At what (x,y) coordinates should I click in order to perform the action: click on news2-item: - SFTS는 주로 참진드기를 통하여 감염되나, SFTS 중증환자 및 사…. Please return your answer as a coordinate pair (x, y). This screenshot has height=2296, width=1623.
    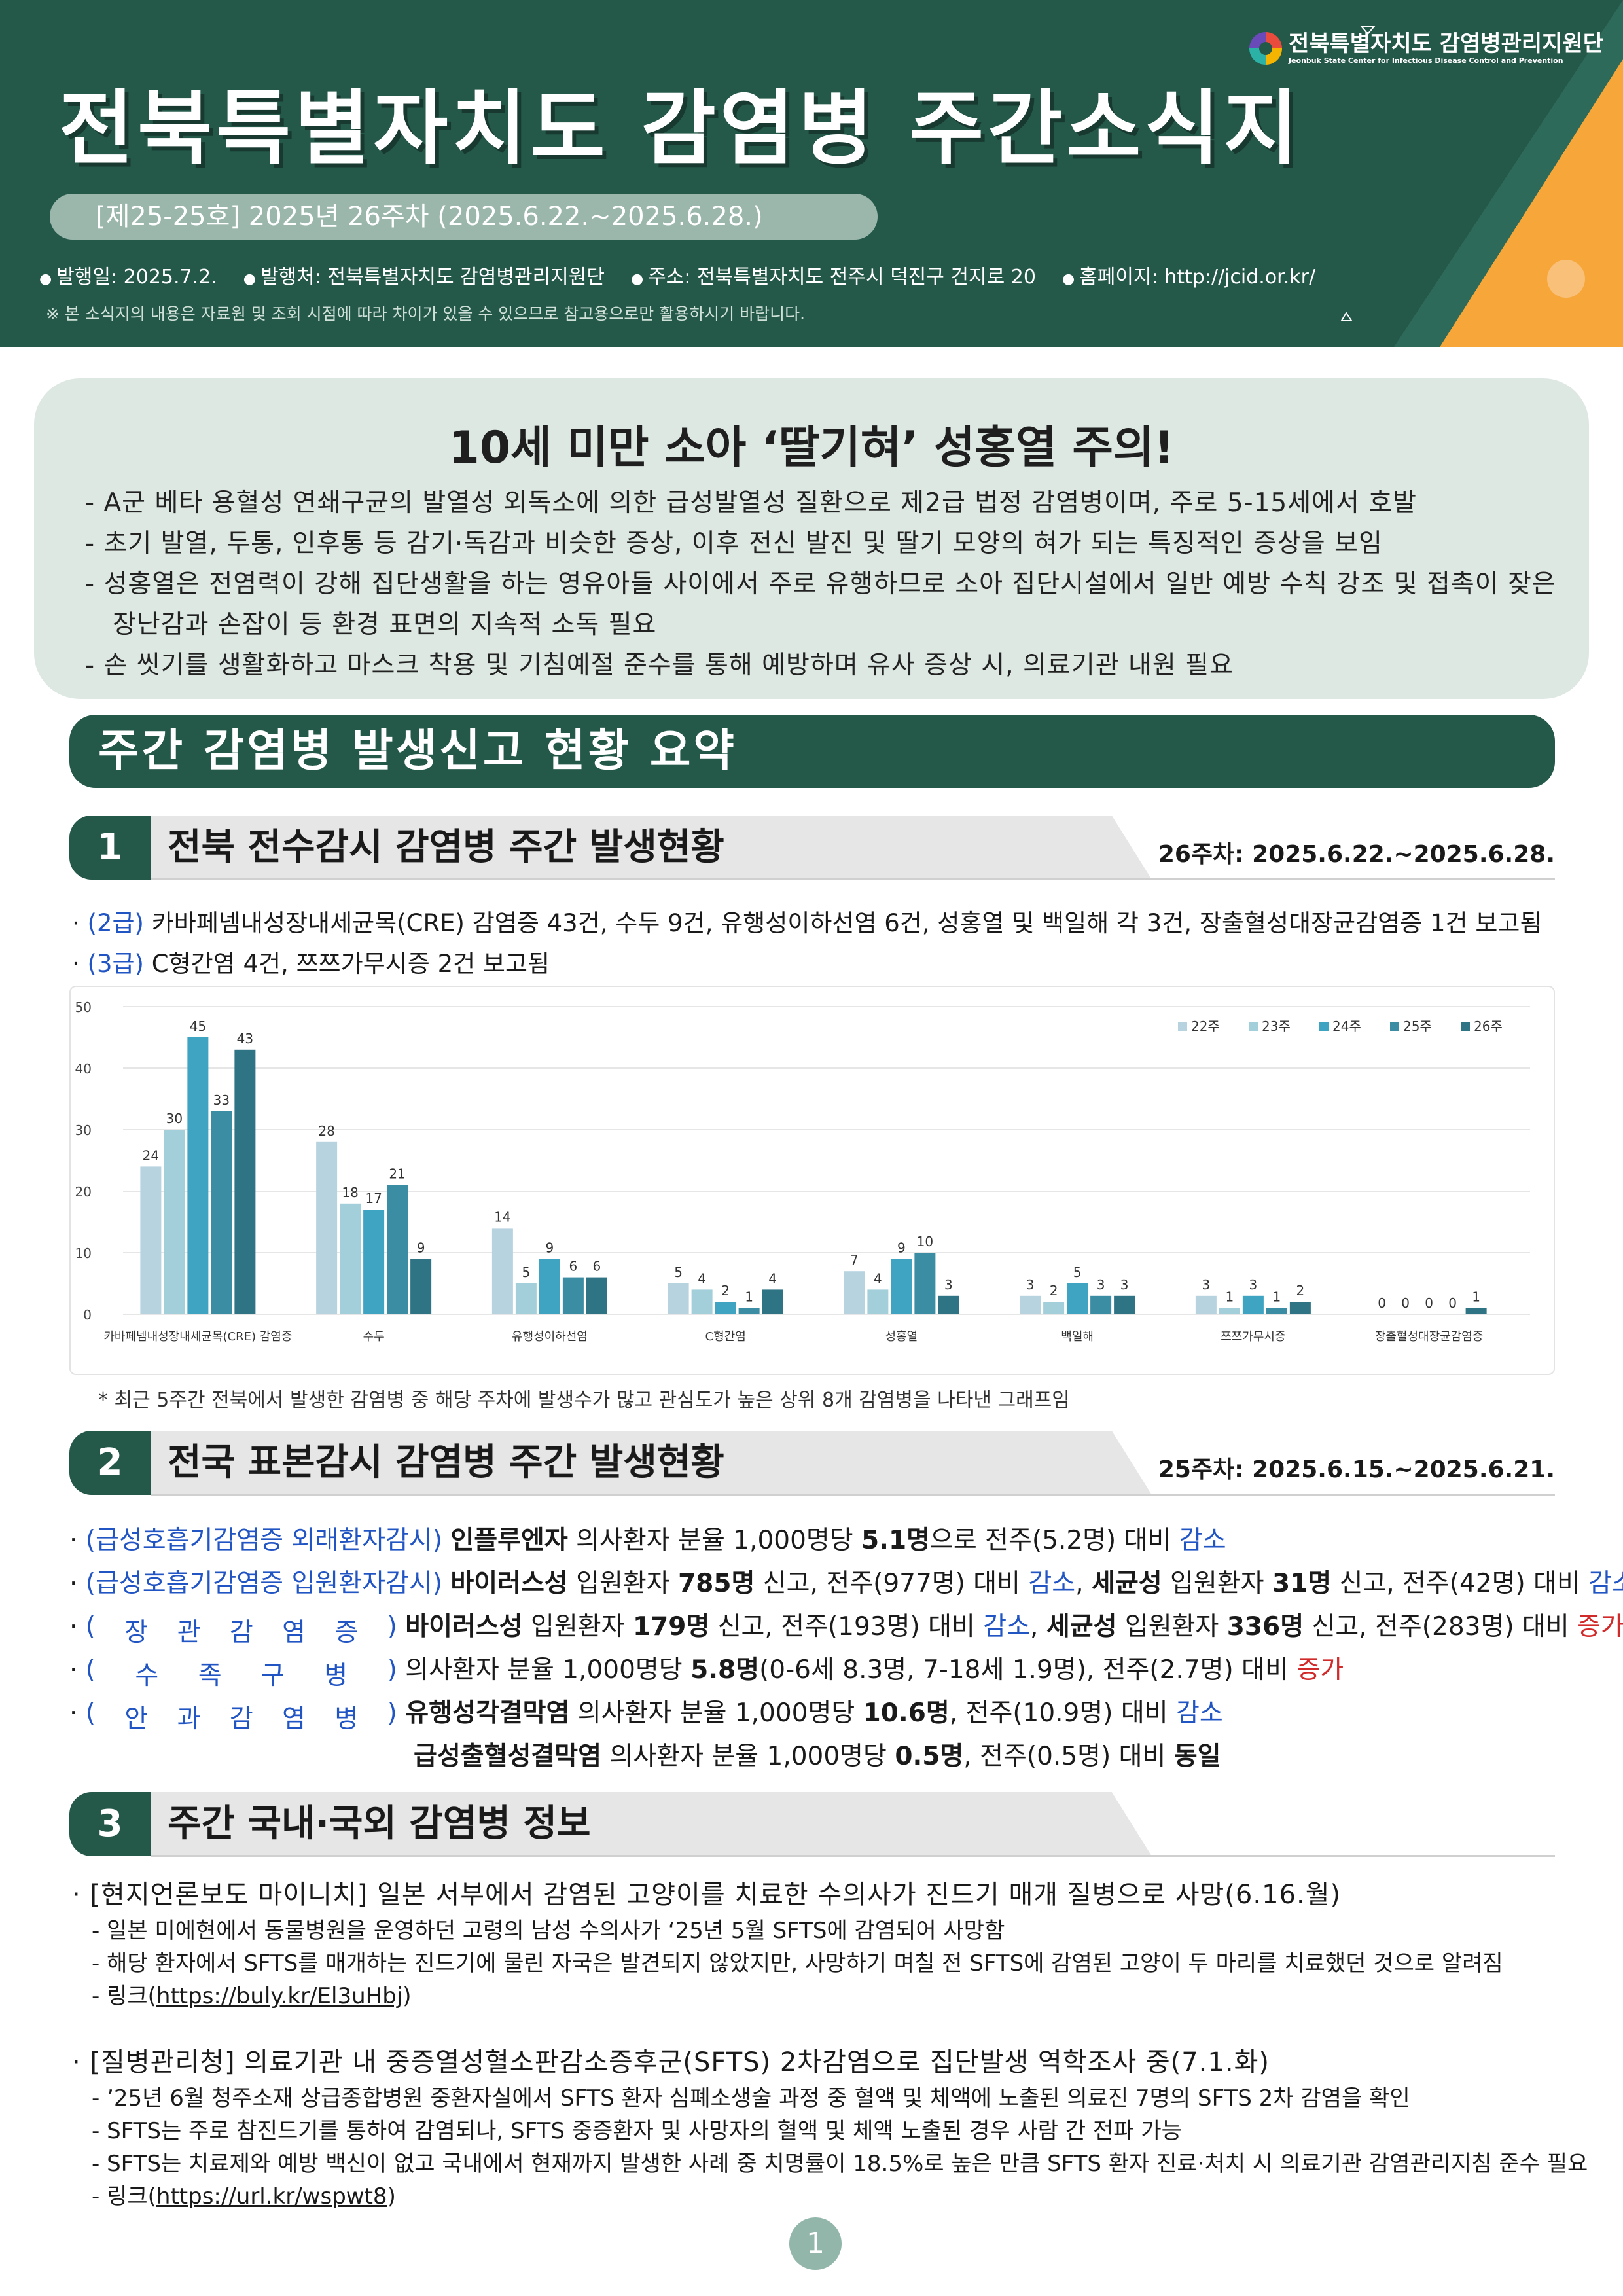
    Looking at the image, I should click on (637, 2131).